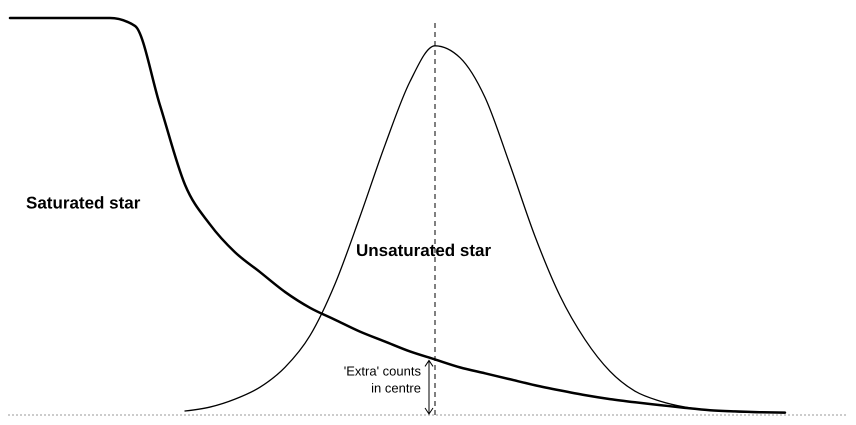  I want to click on series-label: Unsaturated star, so click(424, 250).